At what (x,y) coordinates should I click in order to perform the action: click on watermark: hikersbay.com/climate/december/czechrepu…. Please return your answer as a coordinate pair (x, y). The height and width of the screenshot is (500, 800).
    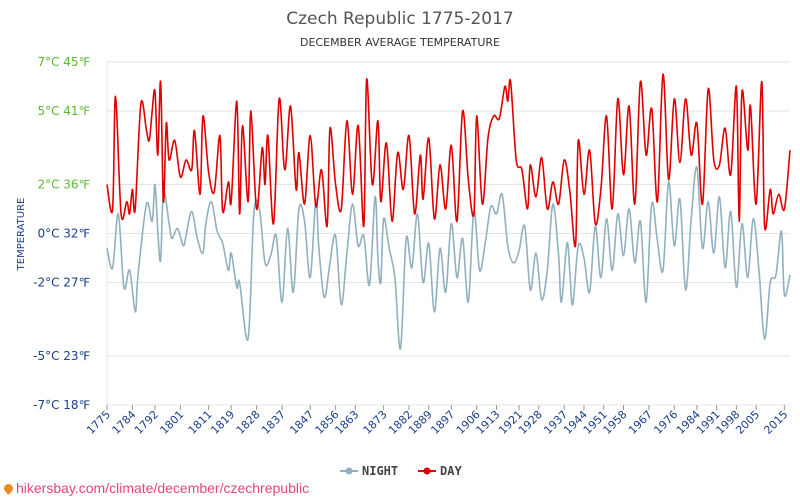
    Looking at the image, I should click on (156, 488).